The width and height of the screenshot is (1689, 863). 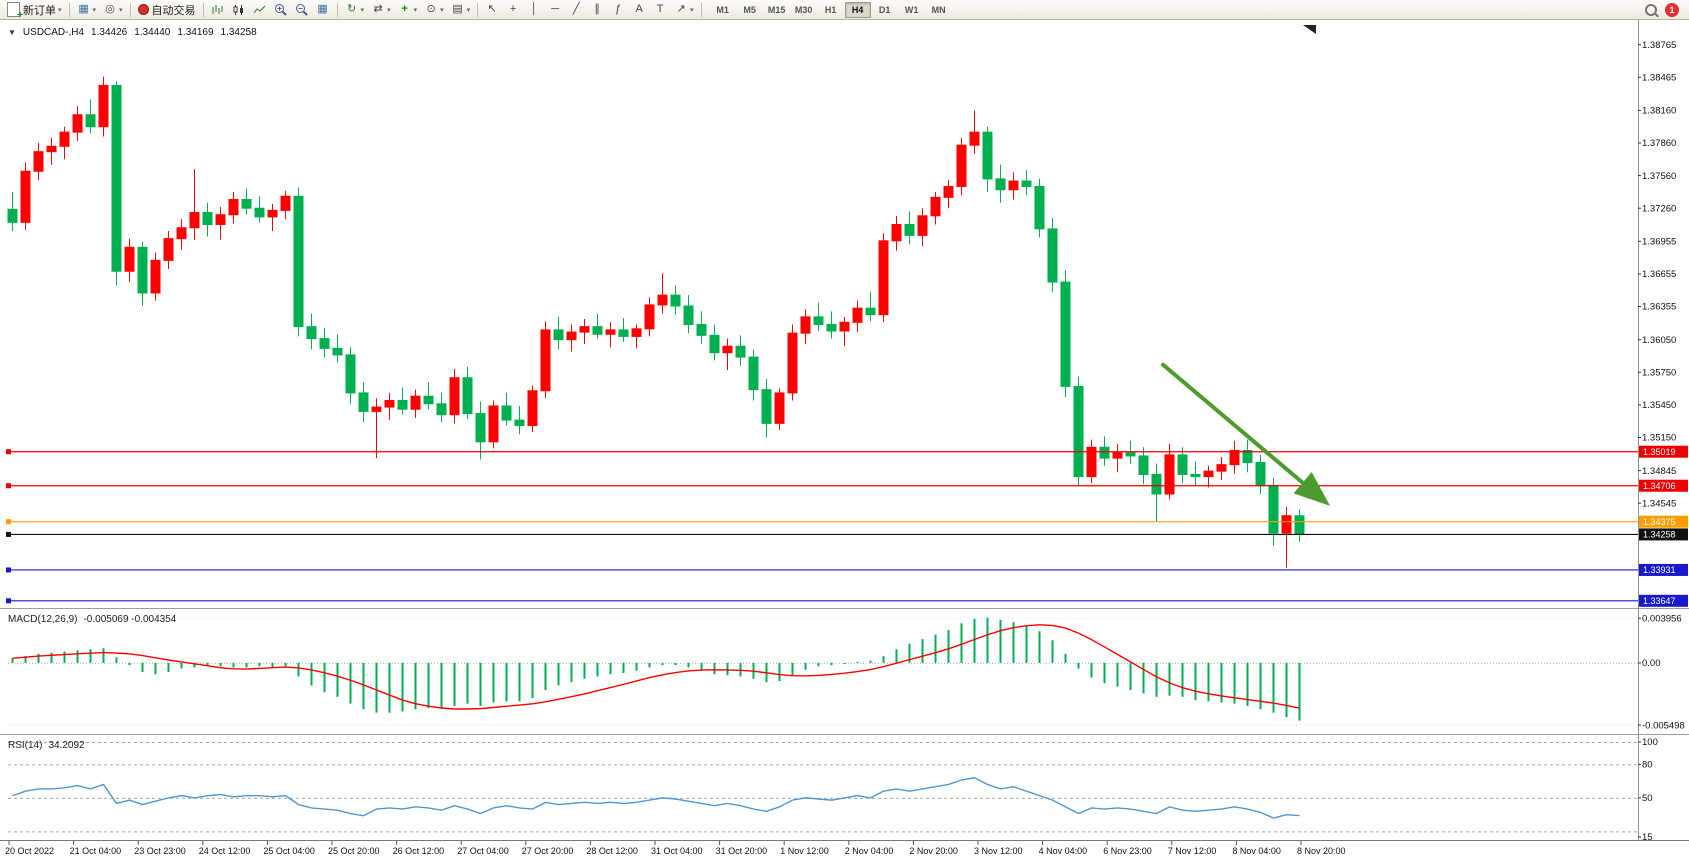 I want to click on templates-button: ▤ ▾, so click(x=461, y=10).